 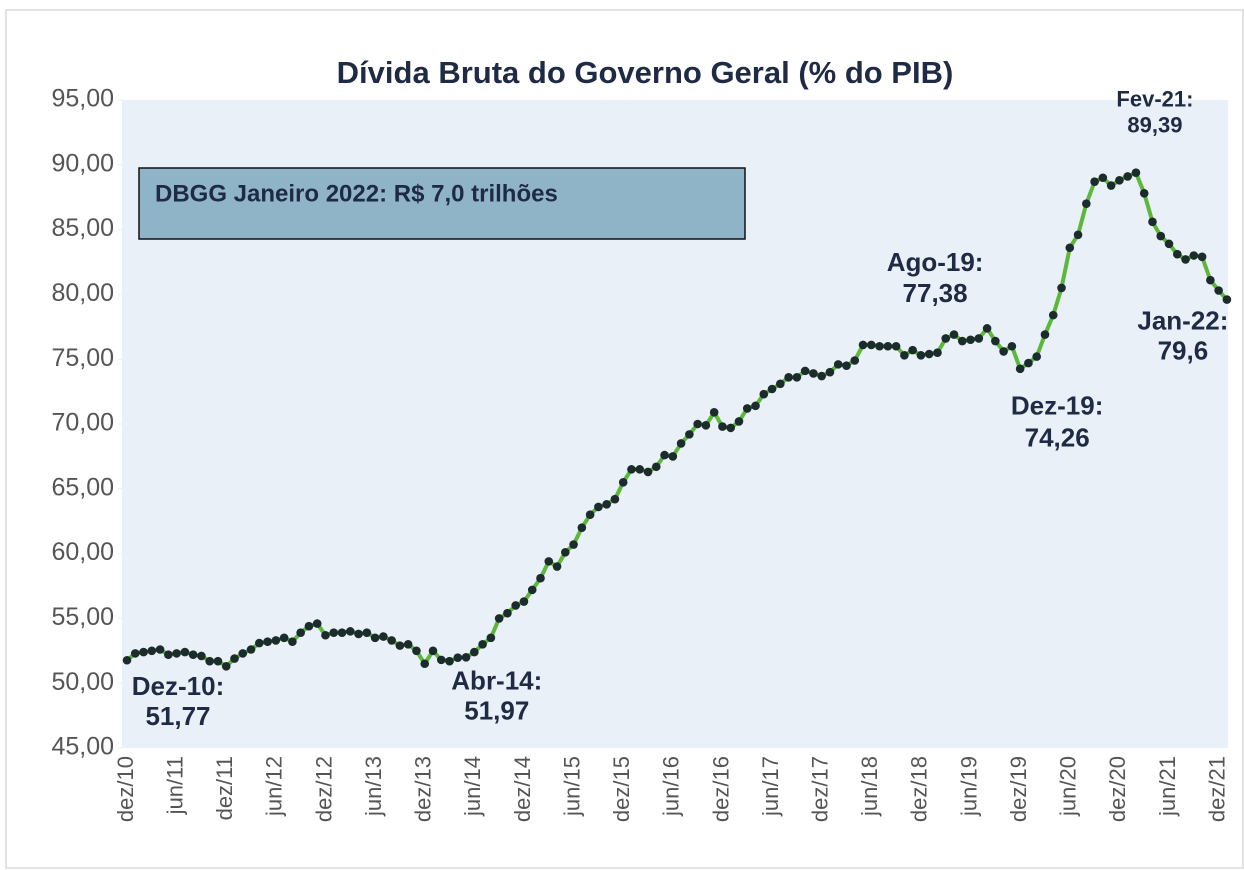 I want to click on annotation-box, so click(x=442, y=203).